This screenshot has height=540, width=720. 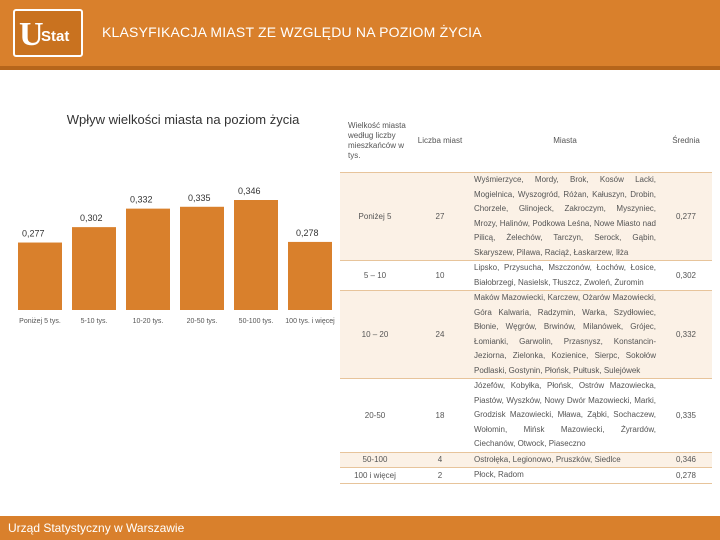 What do you see at coordinates (440, 334) in the screenshot?
I see `cell-city-count: 24` at bounding box center [440, 334].